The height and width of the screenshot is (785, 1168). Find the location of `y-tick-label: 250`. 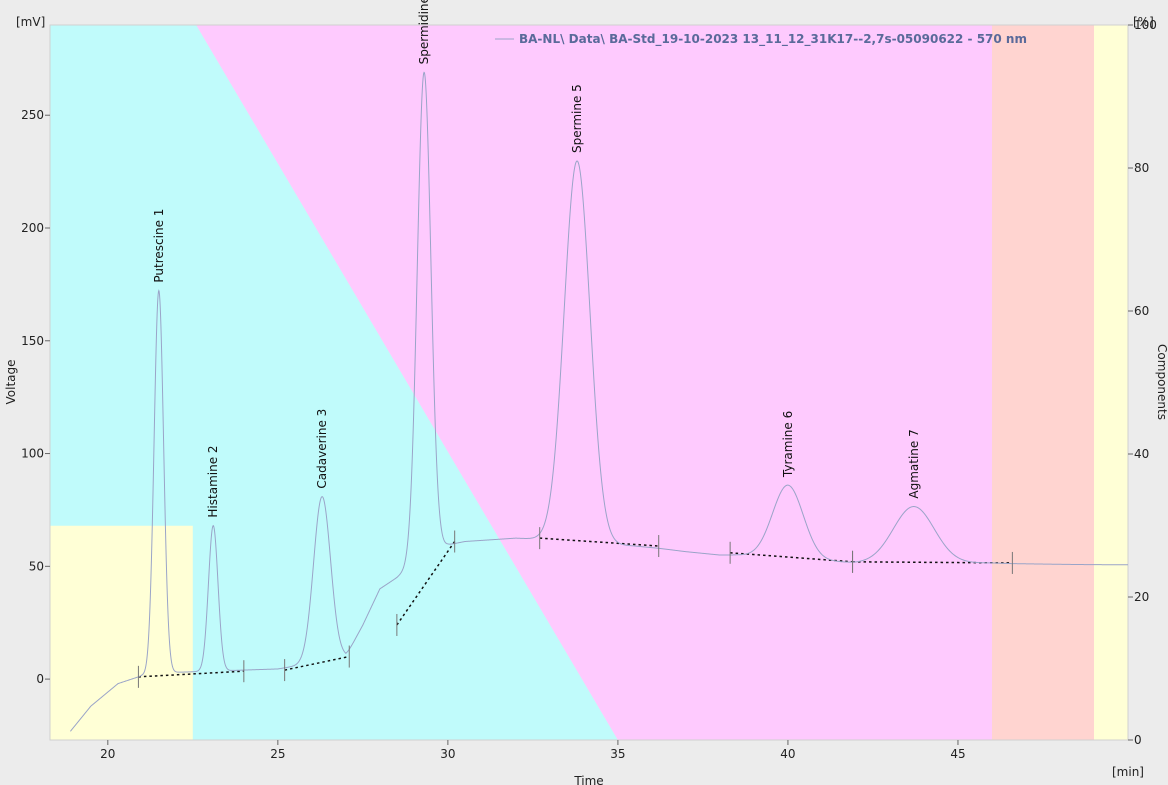

y-tick-label: 250 is located at coordinates (32, 115).